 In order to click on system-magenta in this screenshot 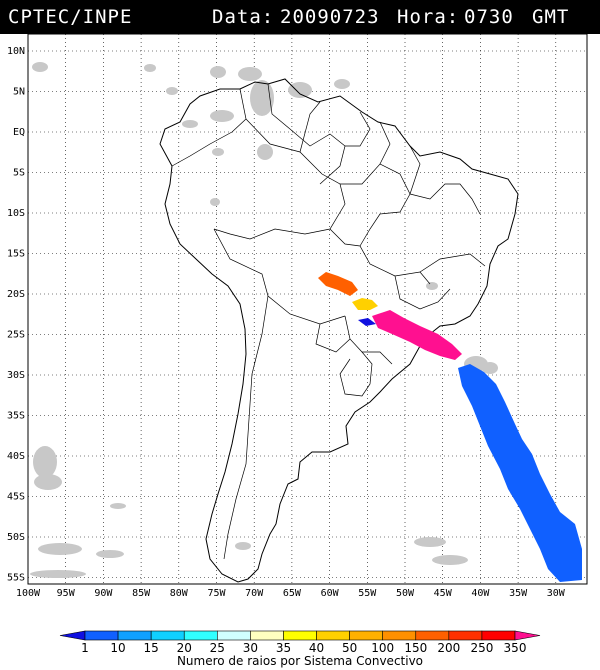, I will do `click(417, 335)`.